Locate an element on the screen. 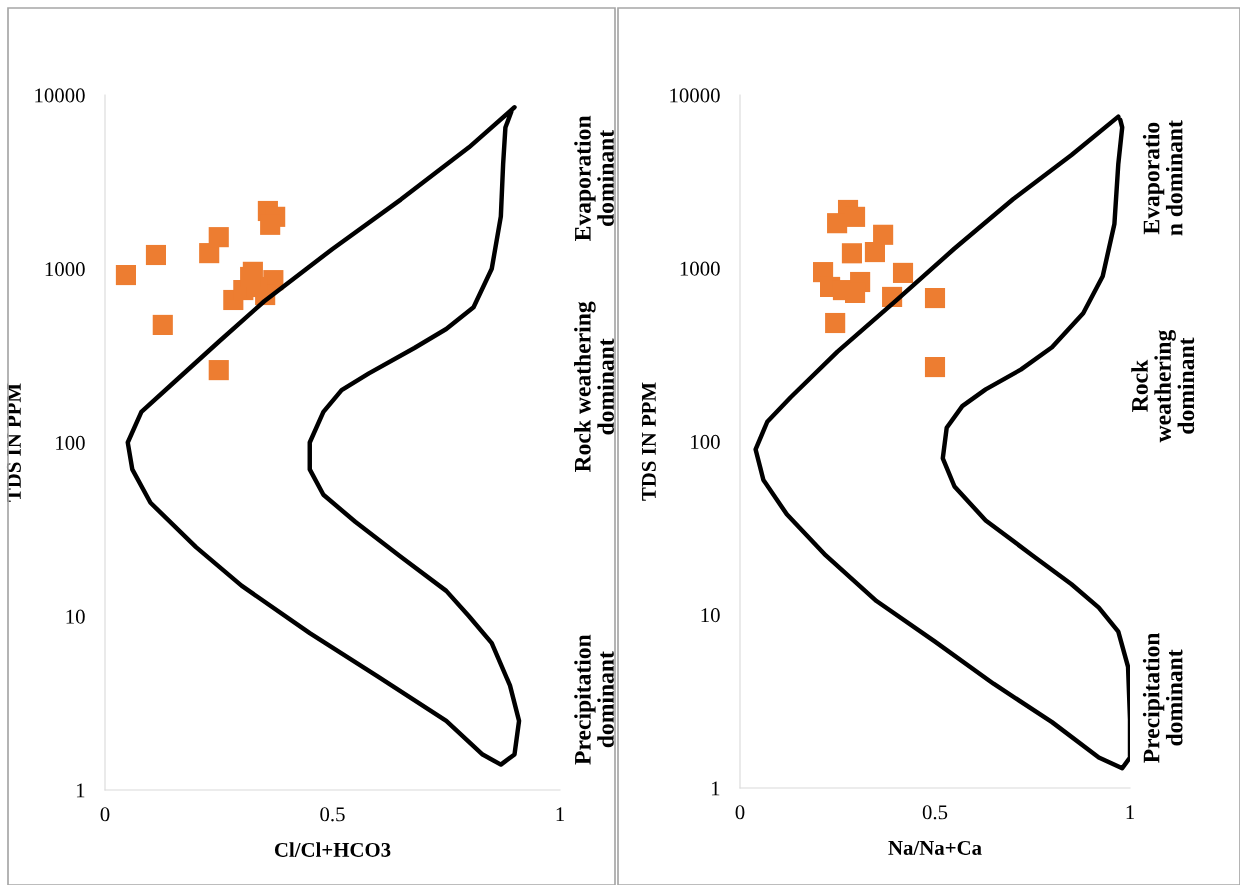  x-axis-title: Na/Na+Ca is located at coordinates (935, 847).